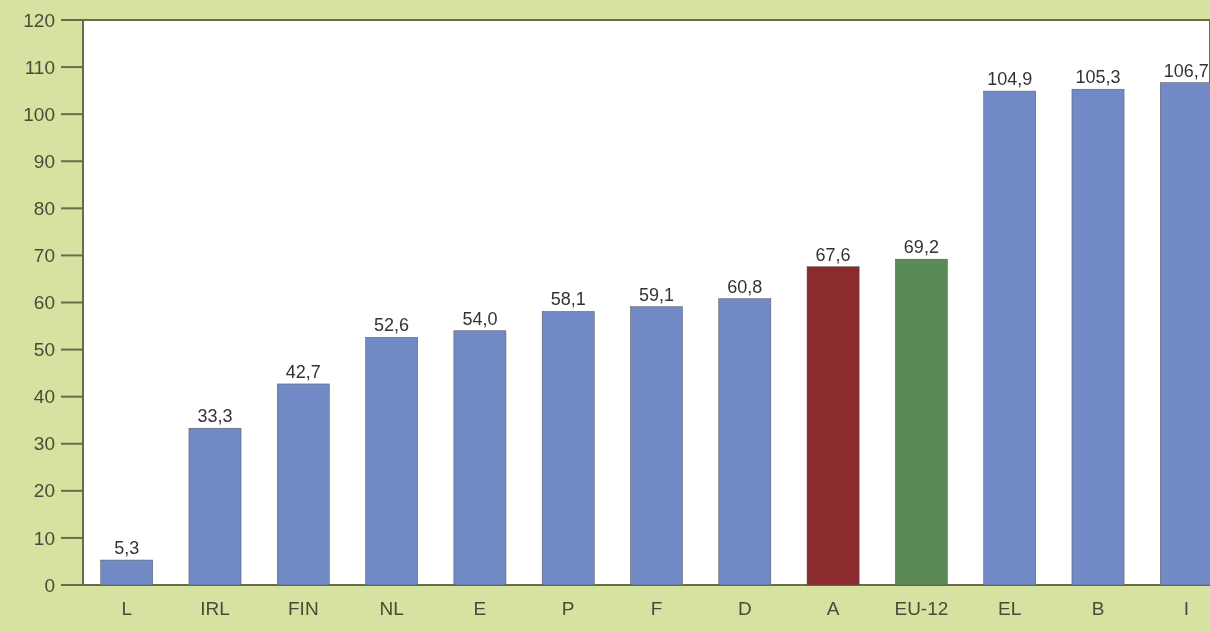 The image size is (1210, 632). What do you see at coordinates (44, 491) in the screenshot?
I see `y-tick-label: 20` at bounding box center [44, 491].